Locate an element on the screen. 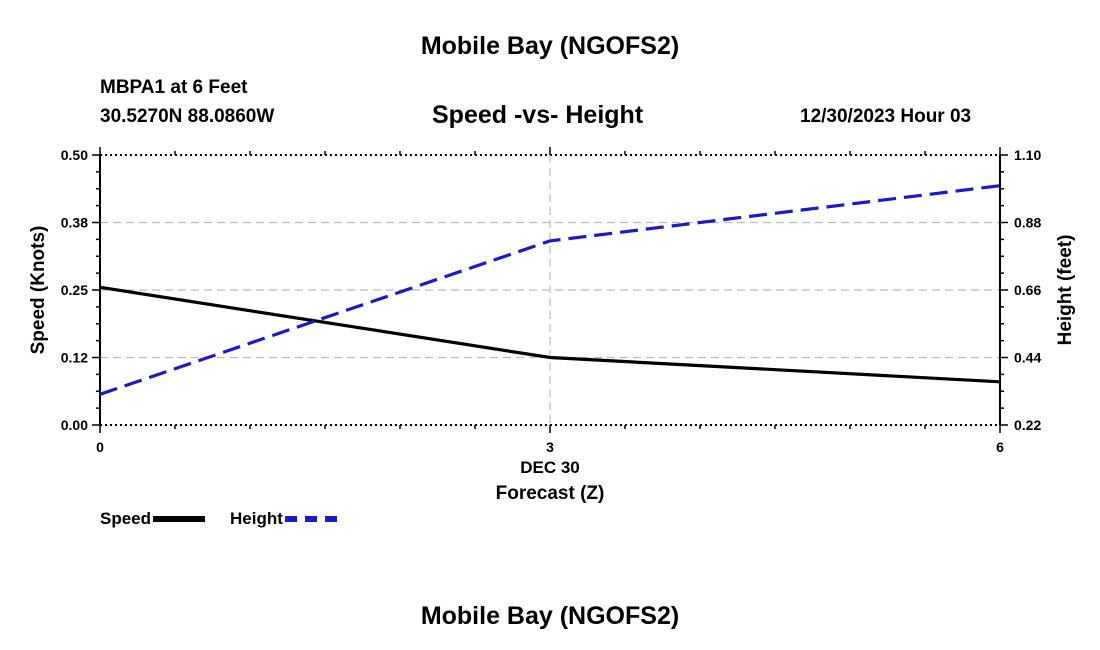 The width and height of the screenshot is (1100, 650). x-tick-label: 3 is located at coordinates (550, 447).